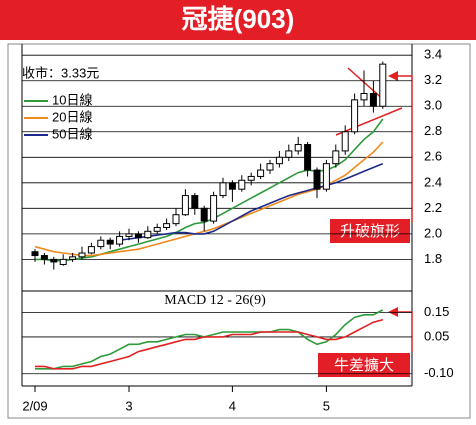 The width and height of the screenshot is (476, 425). What do you see at coordinates (433, 130) in the screenshot?
I see `y-tick-label: 2.8` at bounding box center [433, 130].